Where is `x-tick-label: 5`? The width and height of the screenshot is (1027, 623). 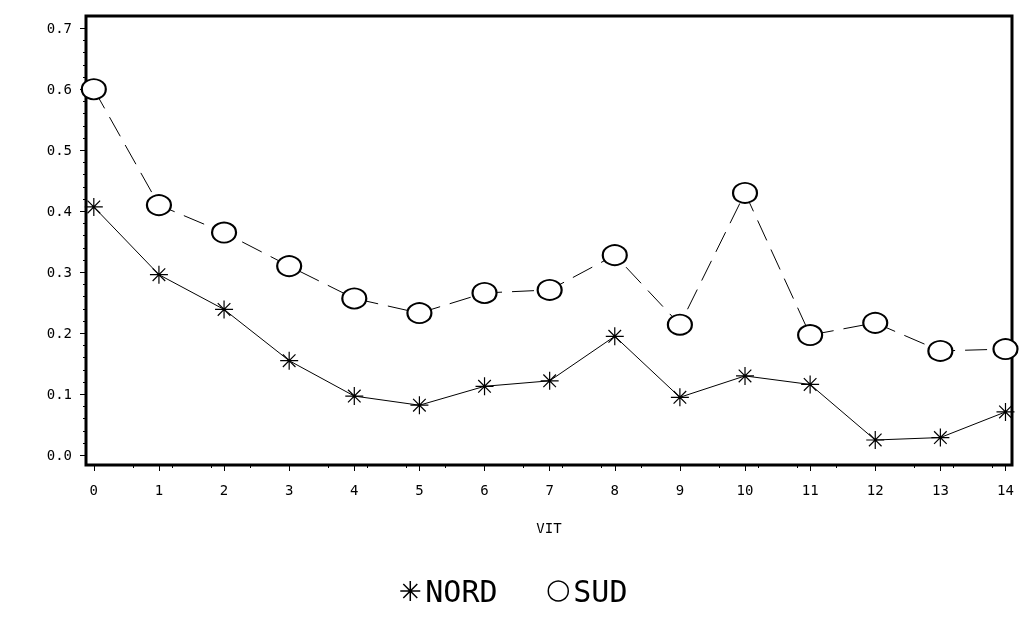 x-tick-label: 5 is located at coordinates (419, 490).